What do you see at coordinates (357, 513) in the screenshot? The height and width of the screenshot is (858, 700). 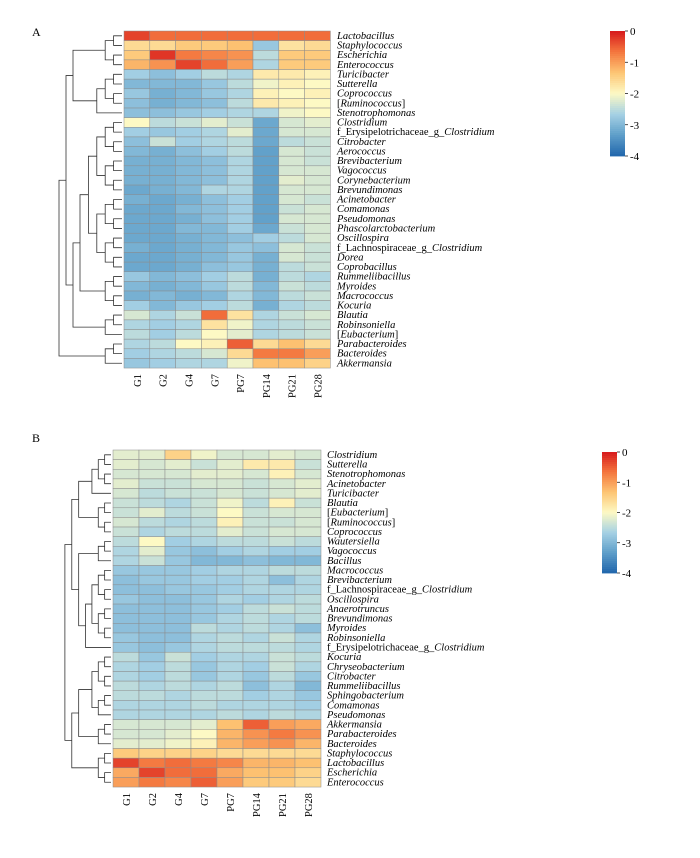 I see `row-label: [Eubacterium]` at bounding box center [357, 513].